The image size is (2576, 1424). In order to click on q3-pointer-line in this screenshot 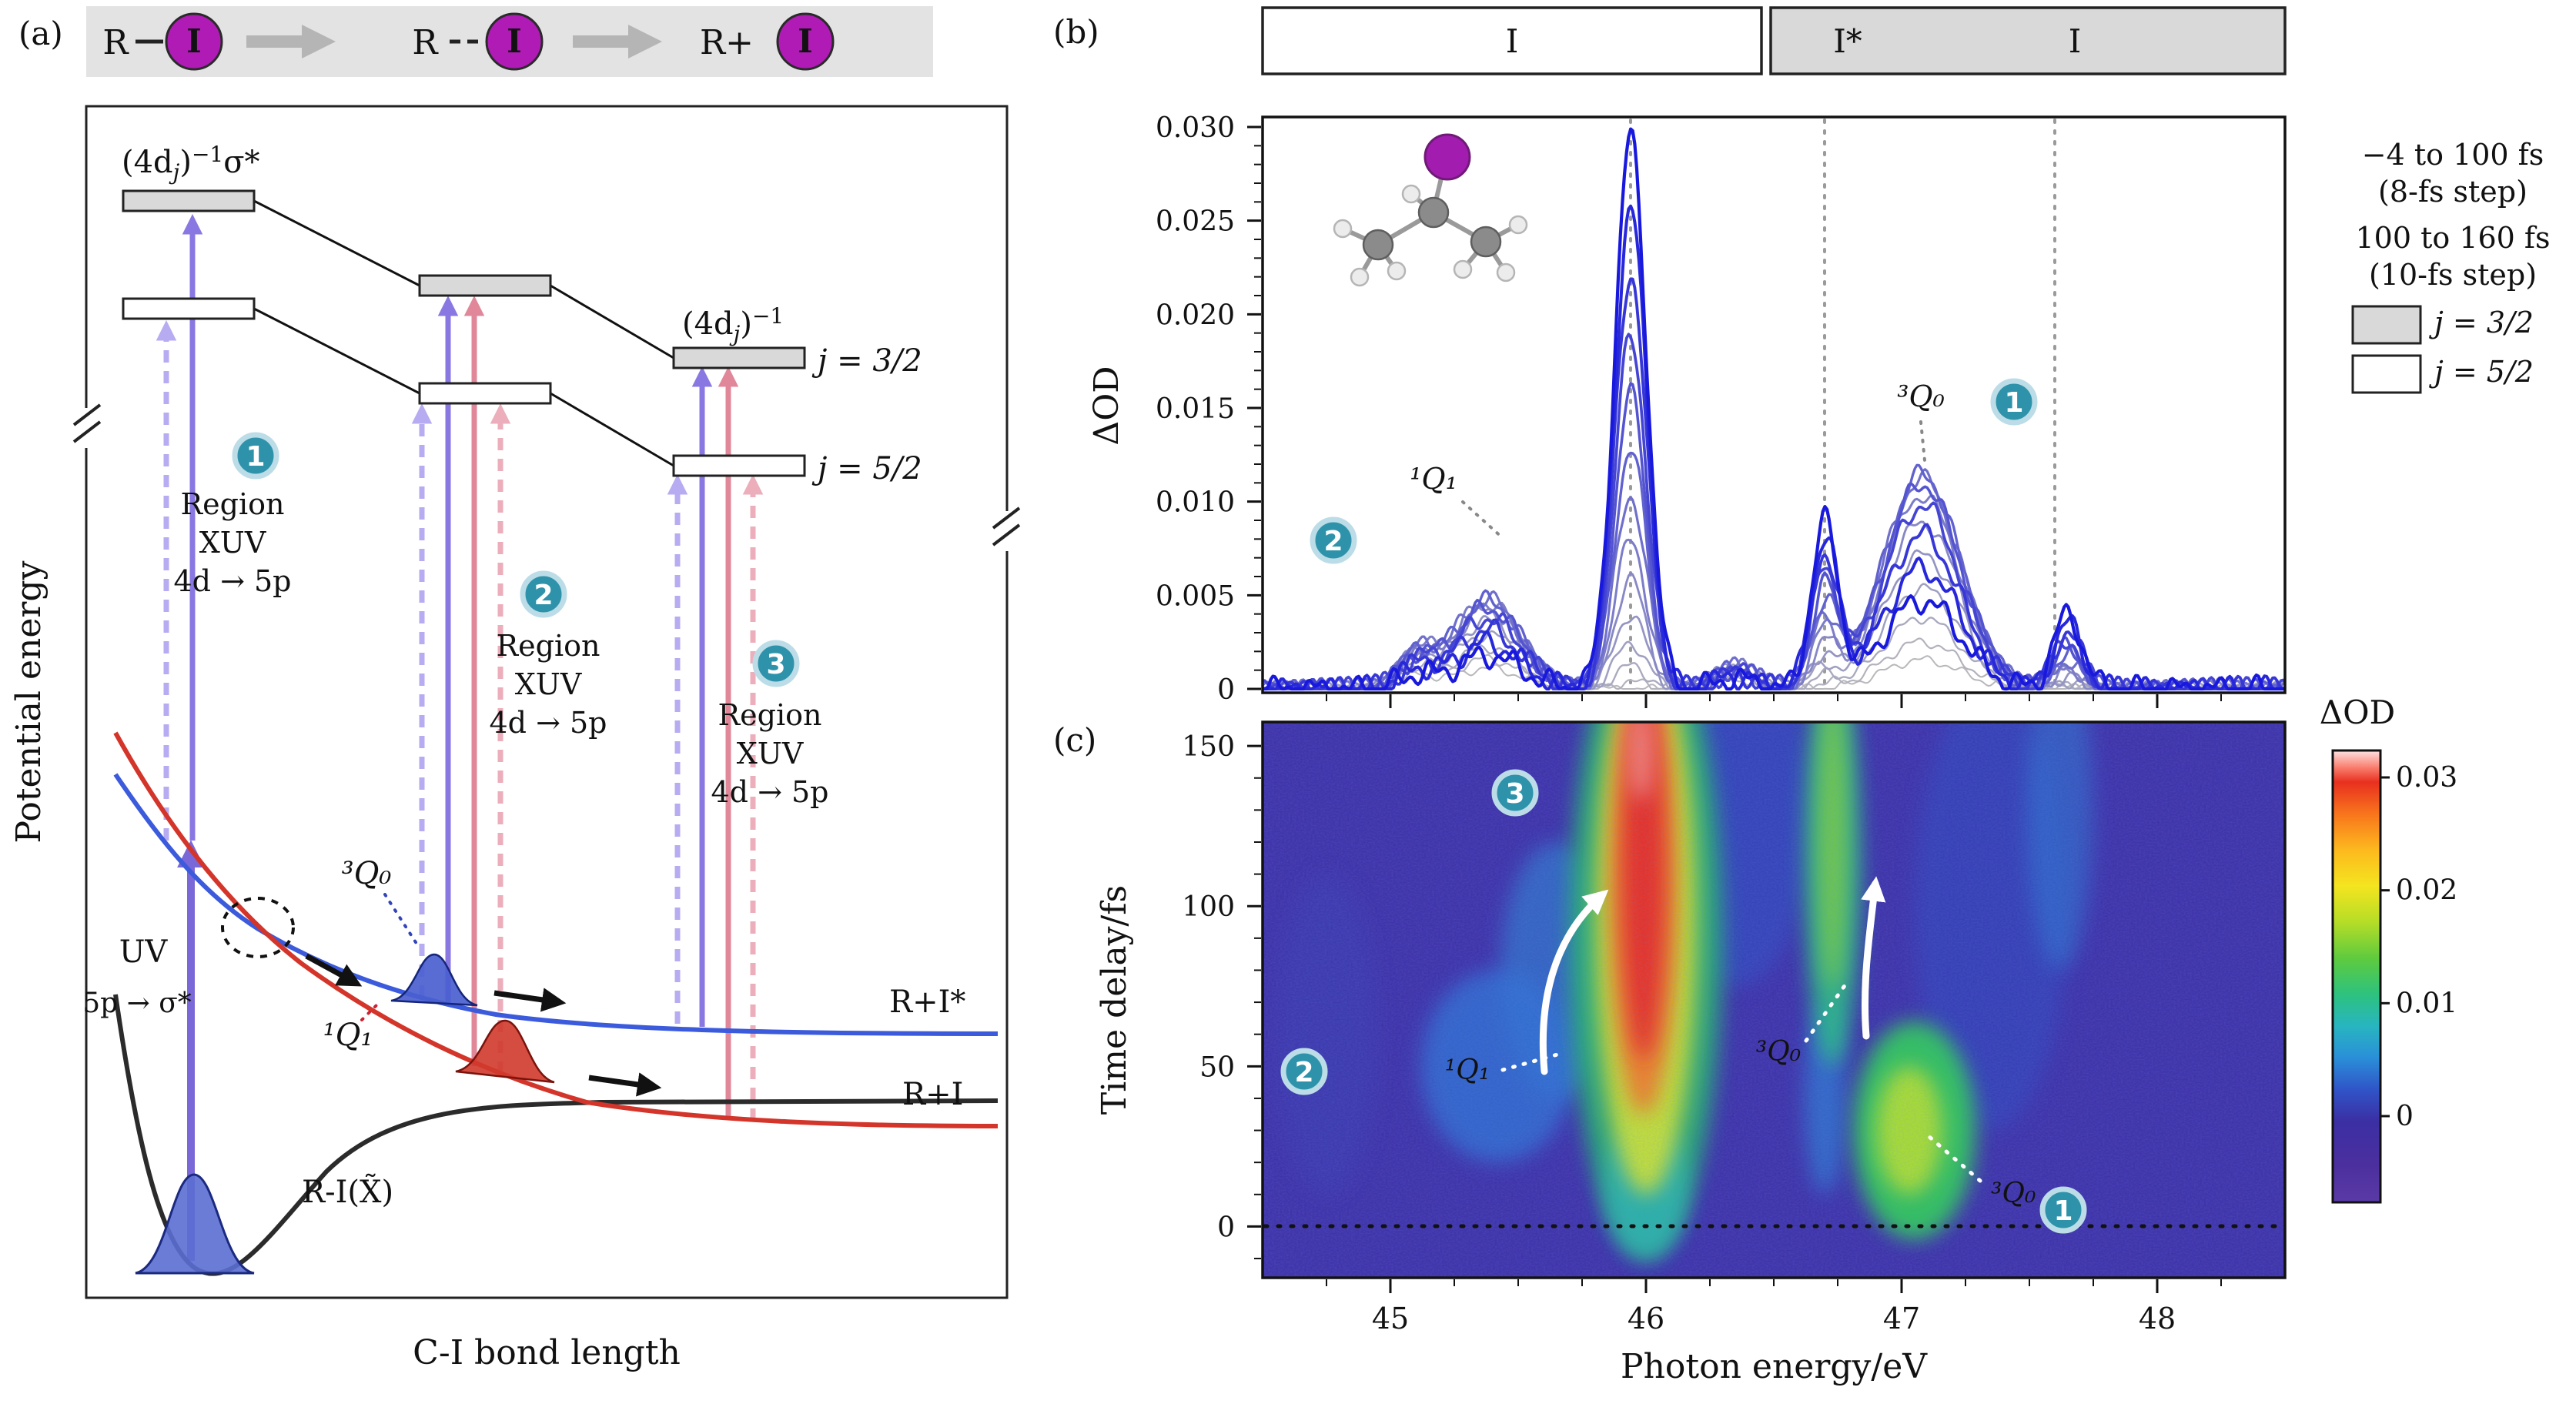, I will do `click(402, 922)`.